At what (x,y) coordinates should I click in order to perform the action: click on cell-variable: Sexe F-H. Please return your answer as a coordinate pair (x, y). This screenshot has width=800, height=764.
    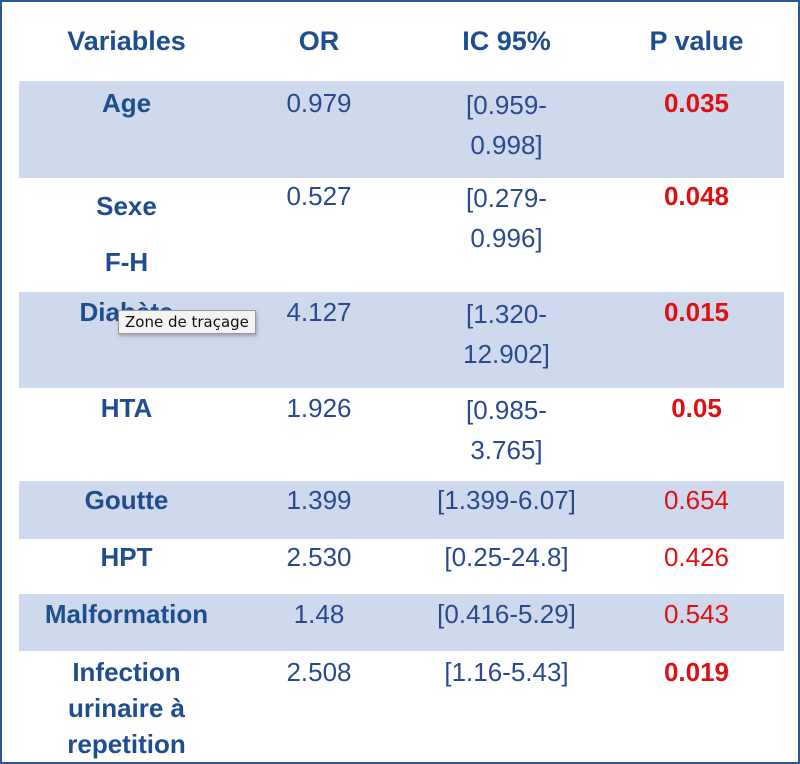
    Looking at the image, I should click on (126, 234).